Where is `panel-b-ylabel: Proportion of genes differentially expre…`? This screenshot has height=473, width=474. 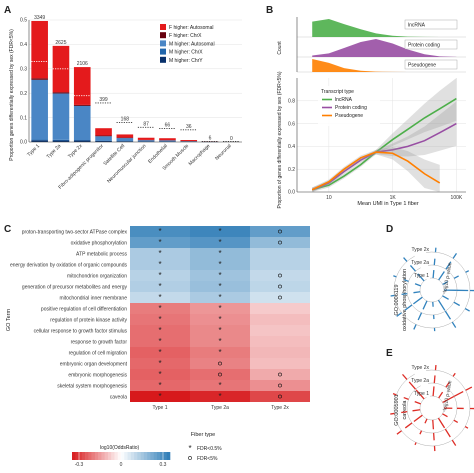
panel-b-ylabel: Proportion of genes differentially expre… is located at coordinates (280, 139).